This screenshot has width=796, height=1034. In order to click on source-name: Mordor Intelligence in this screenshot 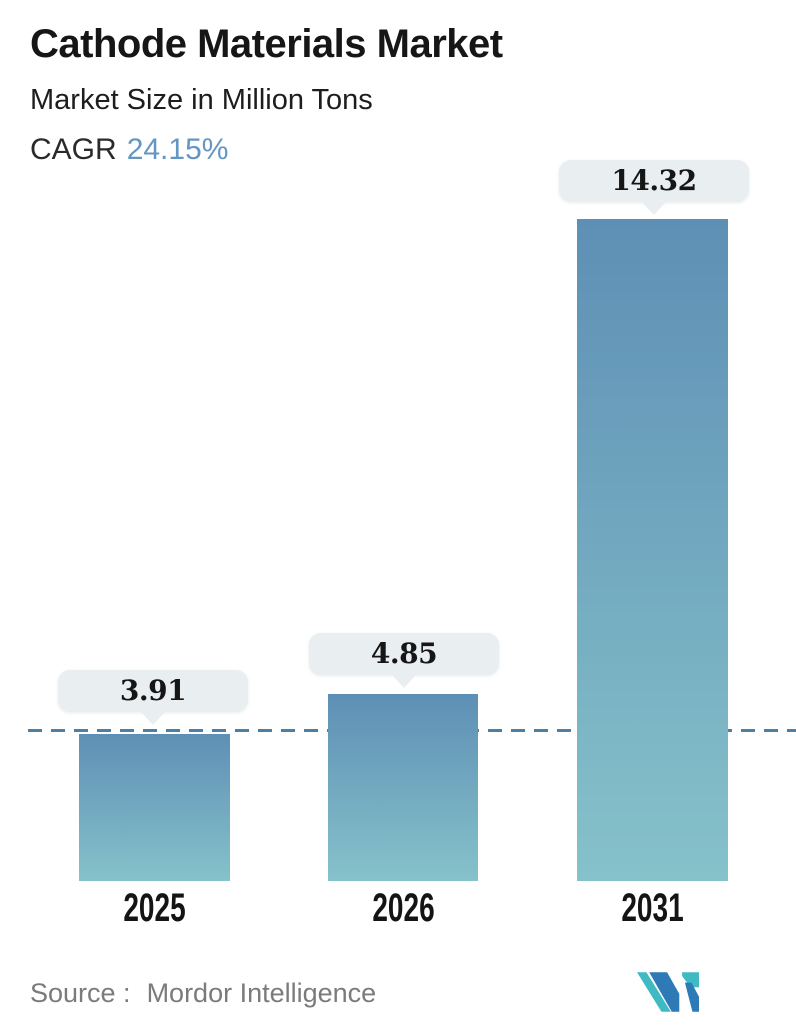, I will do `click(261, 993)`.